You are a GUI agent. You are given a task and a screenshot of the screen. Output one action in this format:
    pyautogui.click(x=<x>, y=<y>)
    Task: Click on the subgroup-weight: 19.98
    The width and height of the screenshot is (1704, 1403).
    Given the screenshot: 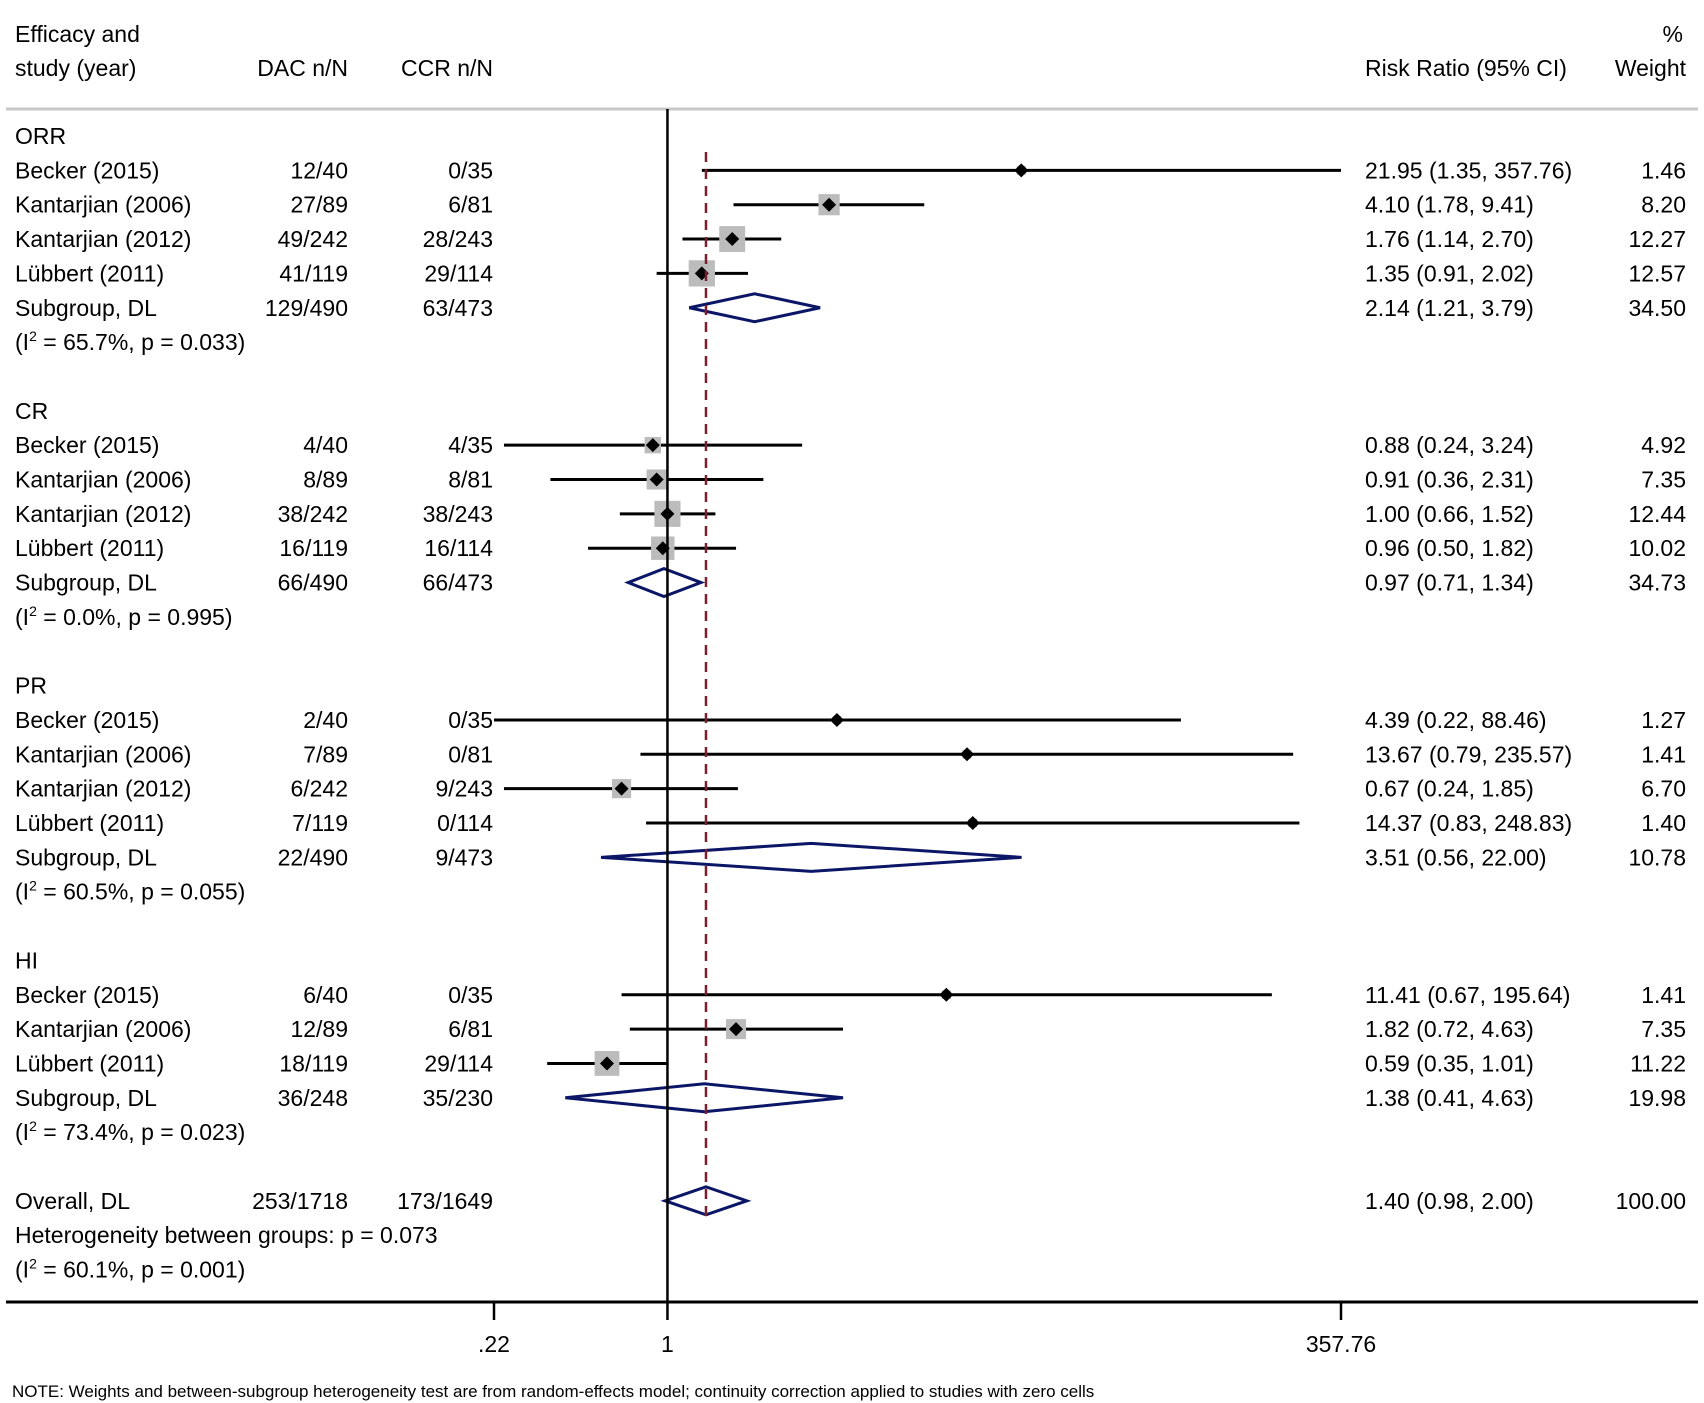 What is the action you would take?
    pyautogui.click(x=1657, y=1098)
    